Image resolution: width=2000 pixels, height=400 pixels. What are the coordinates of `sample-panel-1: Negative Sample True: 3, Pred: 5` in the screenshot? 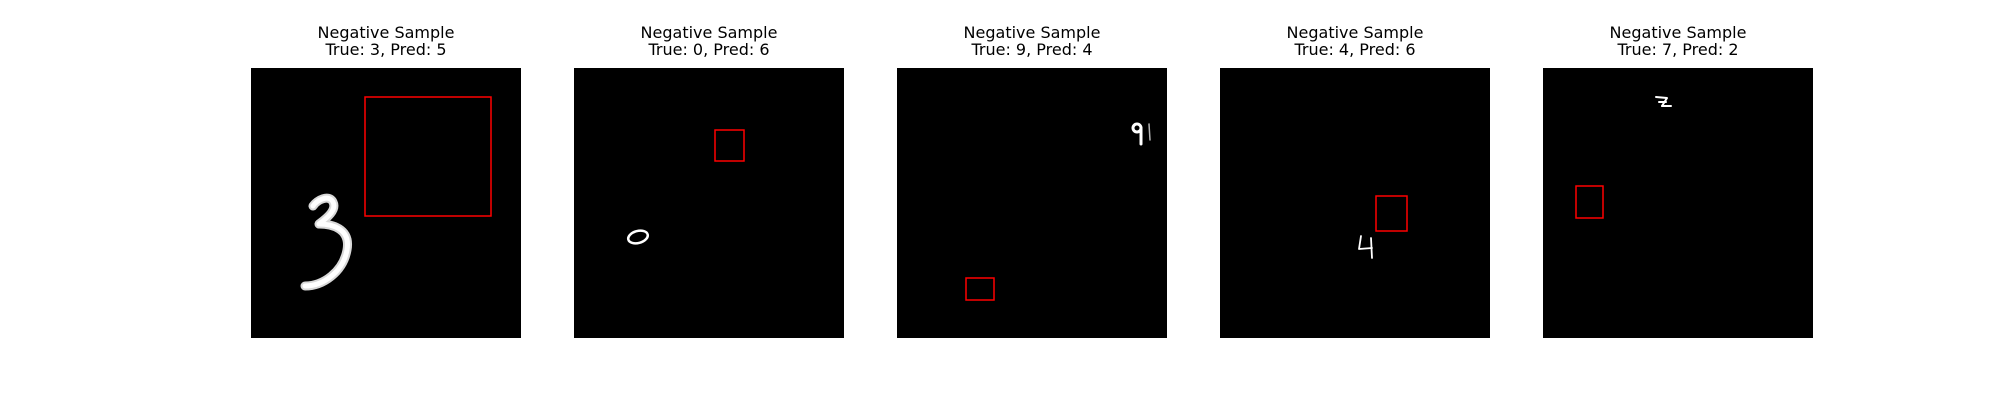 It's located at (386, 181).